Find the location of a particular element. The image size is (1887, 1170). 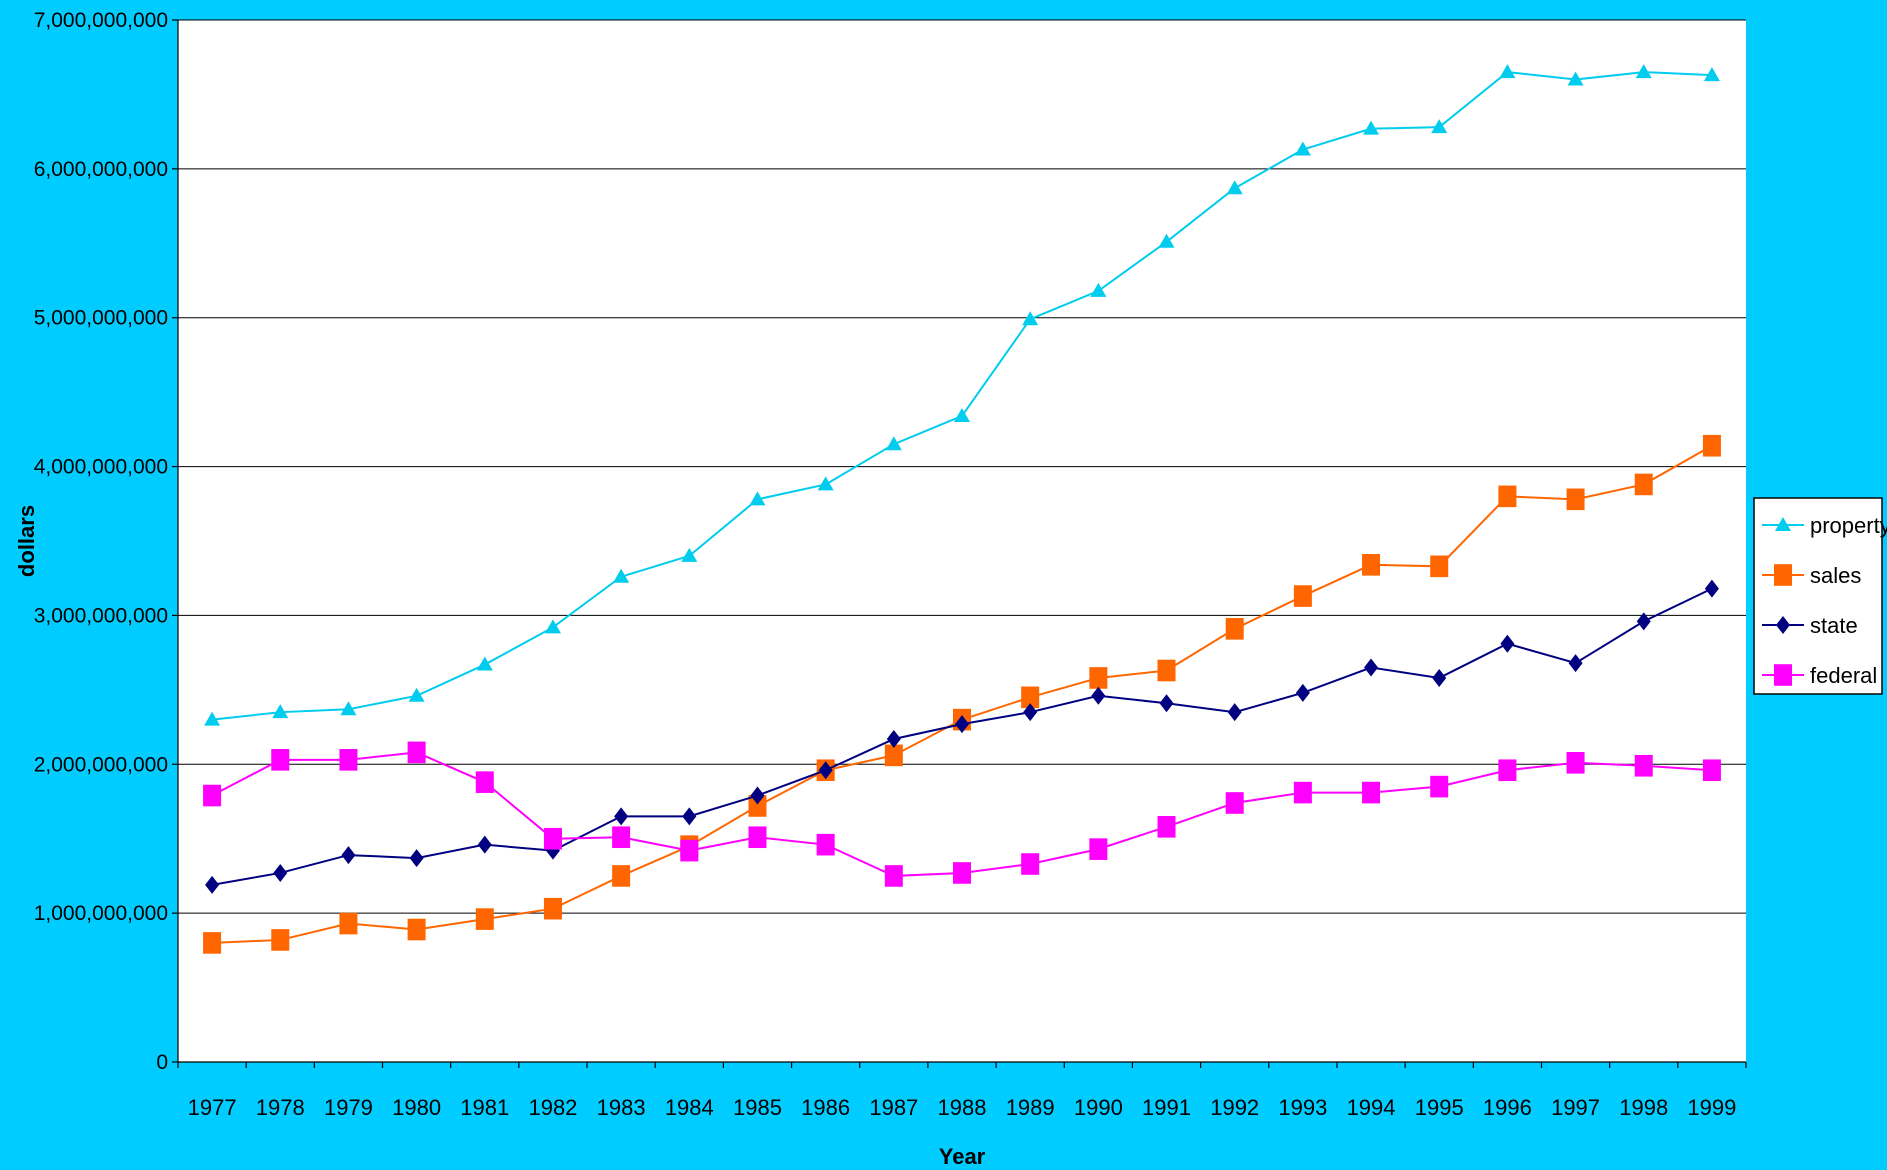

x-tick-label: 1986 is located at coordinates (825, 1107).